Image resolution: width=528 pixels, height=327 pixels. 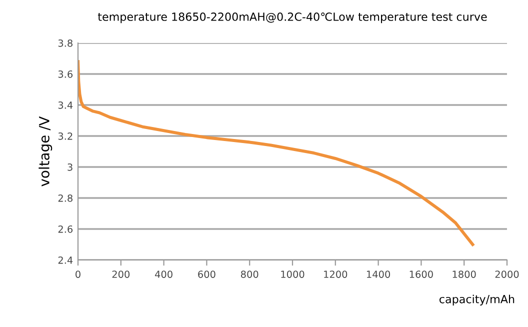 I want to click on chart-title: temperature 18650-2200mAH@0.2C-40℃Low temperature test curve, so click(x=292, y=18).